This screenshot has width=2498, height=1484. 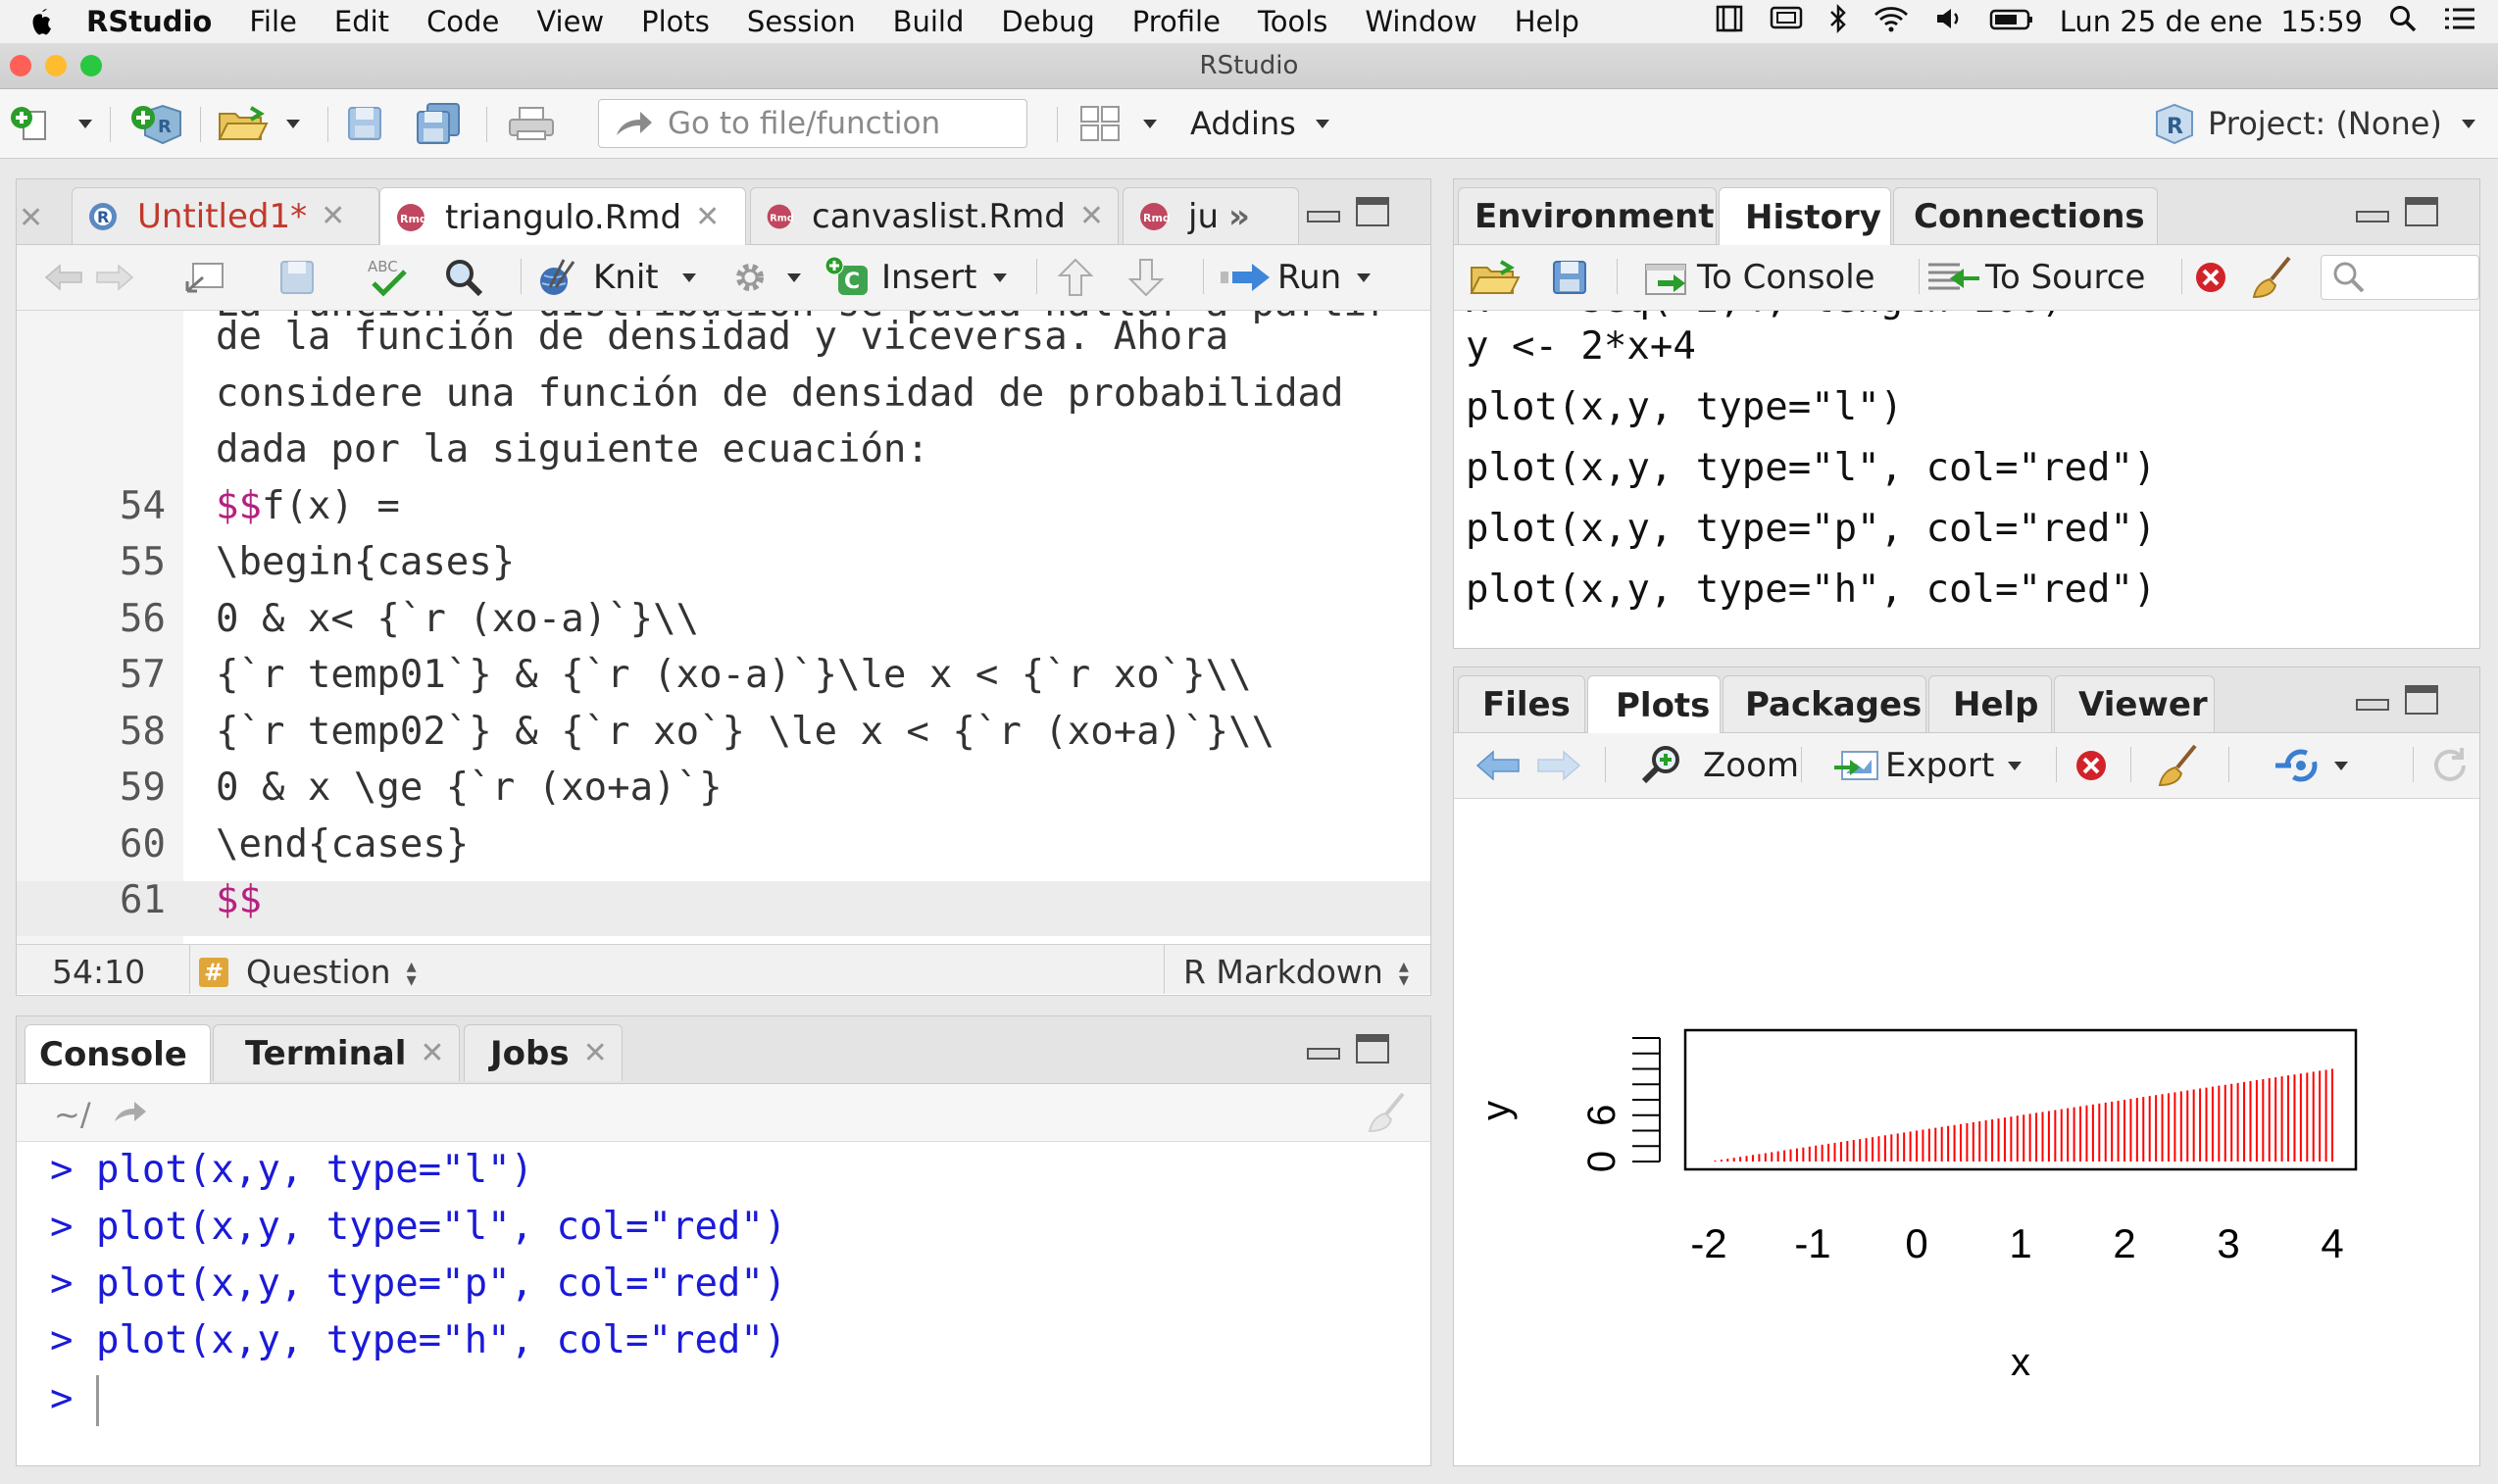 What do you see at coordinates (675, 21) in the screenshot?
I see `menu-plots: Plots` at bounding box center [675, 21].